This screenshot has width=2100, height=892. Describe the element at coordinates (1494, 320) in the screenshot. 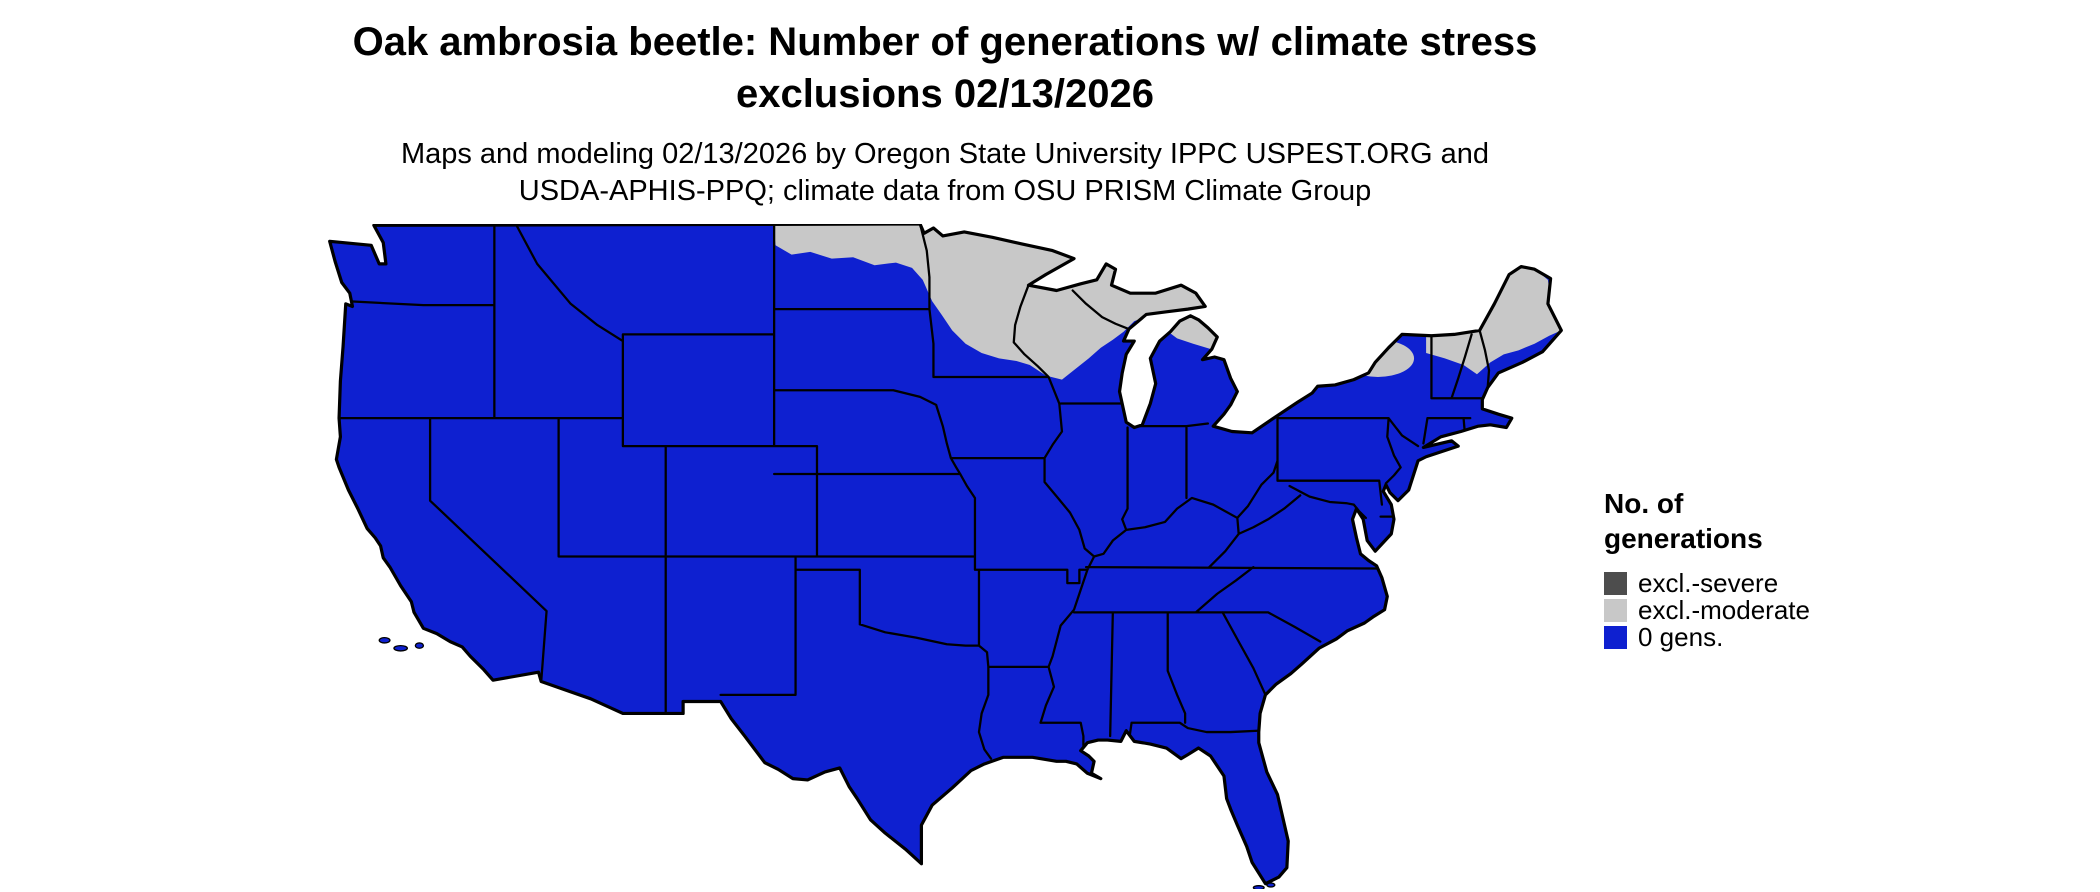

I see `exclusion-region-northeast` at that location.